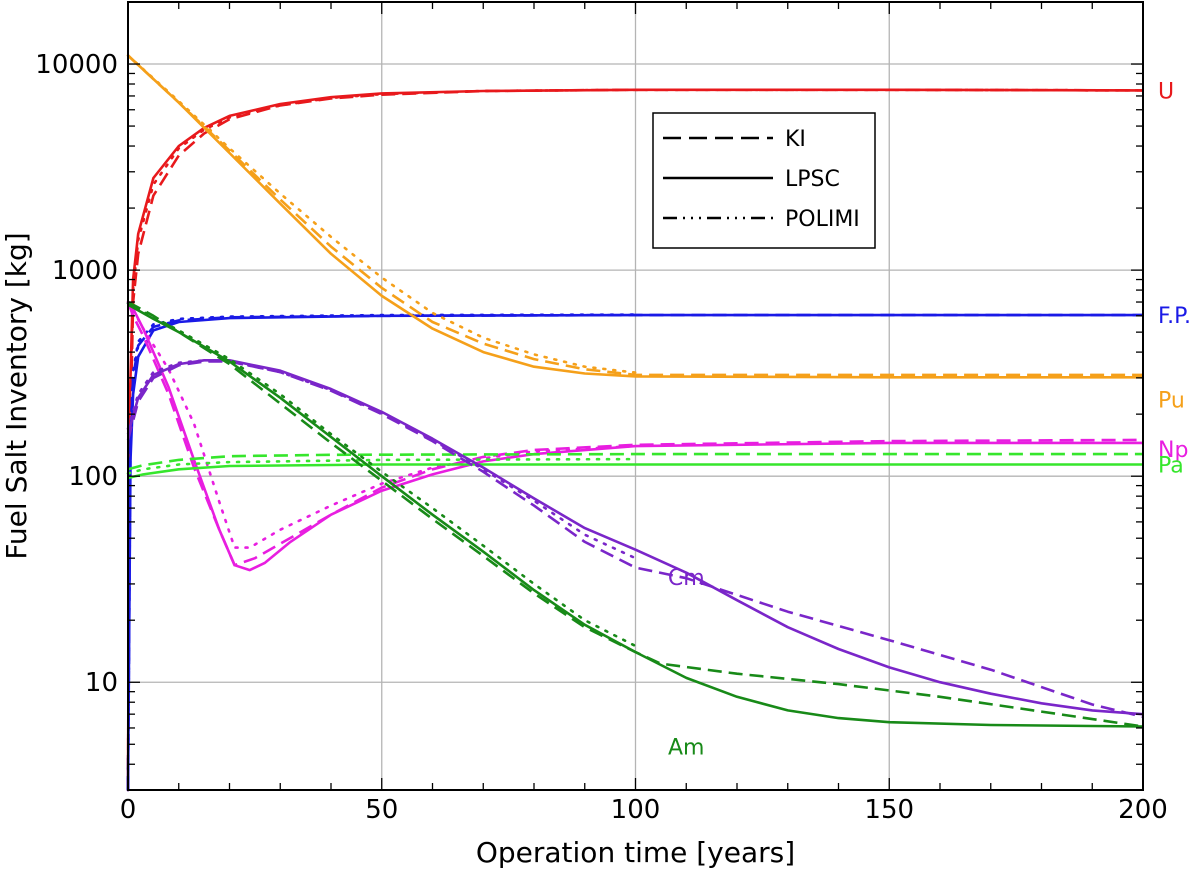 This screenshot has width=1200, height=872. Describe the element at coordinates (85, 271) in the screenshot. I see `y-tick-label: 1000` at that location.